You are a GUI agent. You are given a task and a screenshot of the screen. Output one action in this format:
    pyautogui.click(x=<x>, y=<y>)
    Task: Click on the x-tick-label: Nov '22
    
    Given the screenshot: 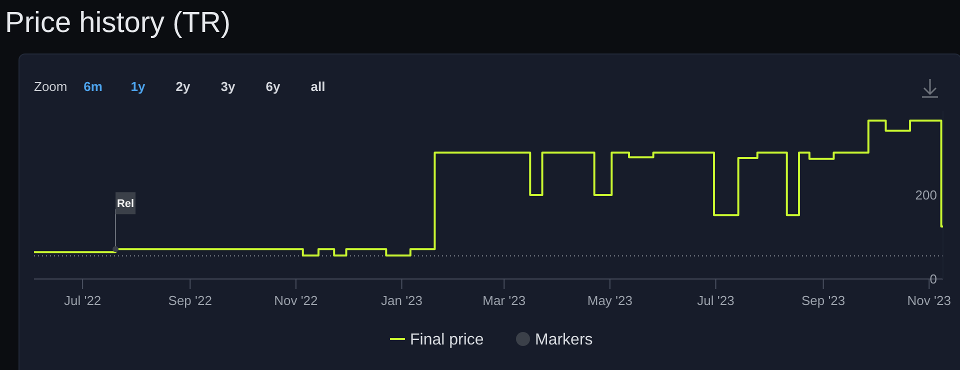 What is the action you would take?
    pyautogui.click(x=296, y=300)
    